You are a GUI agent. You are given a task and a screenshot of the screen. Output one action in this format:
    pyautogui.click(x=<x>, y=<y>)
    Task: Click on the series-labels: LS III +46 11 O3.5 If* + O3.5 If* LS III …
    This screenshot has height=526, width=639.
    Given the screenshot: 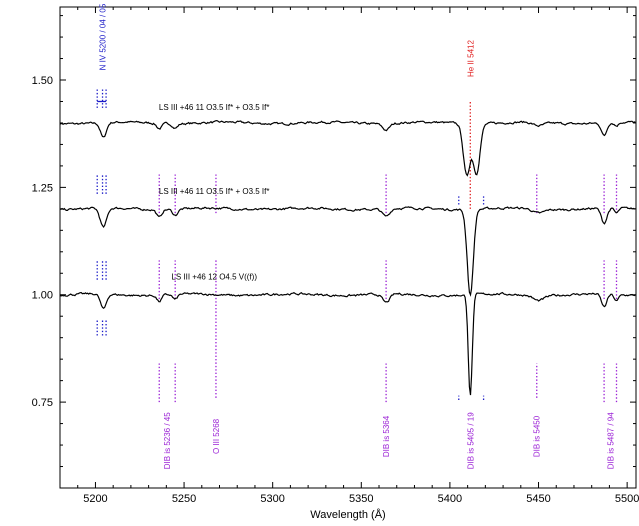 What is the action you would take?
    pyautogui.click(x=214, y=192)
    